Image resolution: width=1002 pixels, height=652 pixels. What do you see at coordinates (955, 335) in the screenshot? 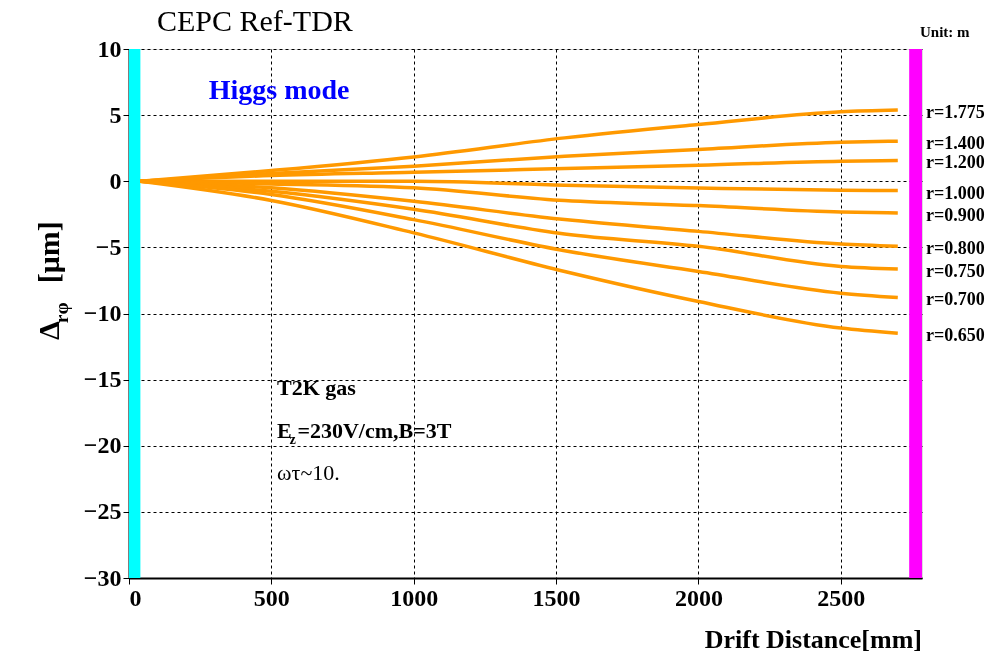
I see `series-label: r=0.650` at bounding box center [955, 335].